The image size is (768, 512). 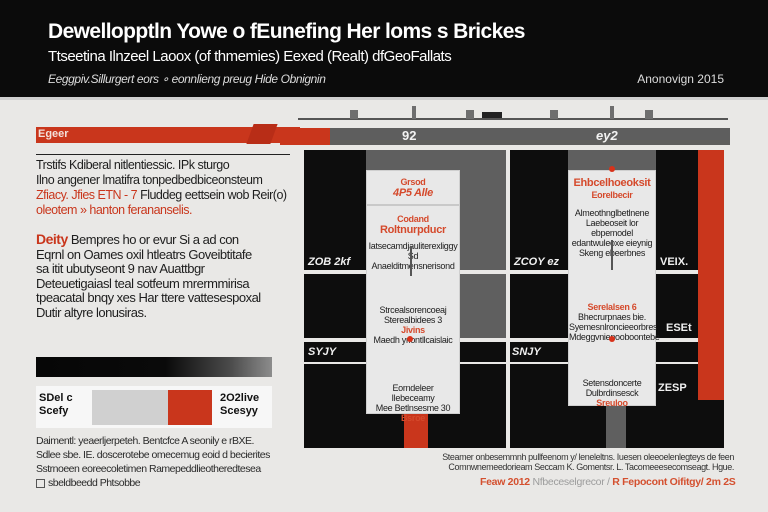 I want to click on legend-right-label: 2O2live Scesyy, so click(x=239, y=405).